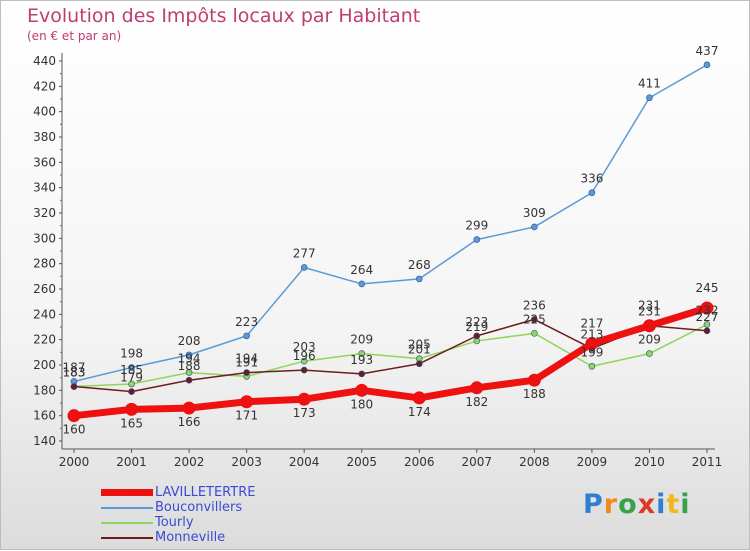 The height and width of the screenshot is (551, 750). What do you see at coordinates (44, 162) in the screenshot?
I see `y-tick-label: 360` at bounding box center [44, 162].